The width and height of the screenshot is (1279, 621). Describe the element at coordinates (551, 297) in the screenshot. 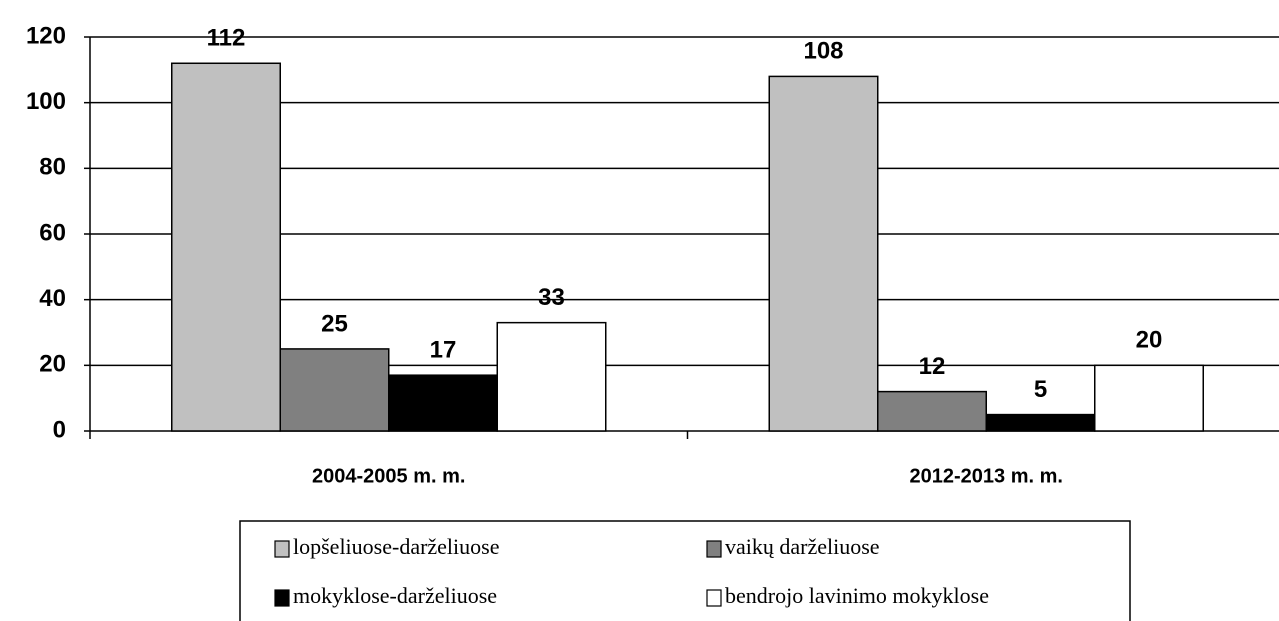

I see `value-label: 33` at that location.